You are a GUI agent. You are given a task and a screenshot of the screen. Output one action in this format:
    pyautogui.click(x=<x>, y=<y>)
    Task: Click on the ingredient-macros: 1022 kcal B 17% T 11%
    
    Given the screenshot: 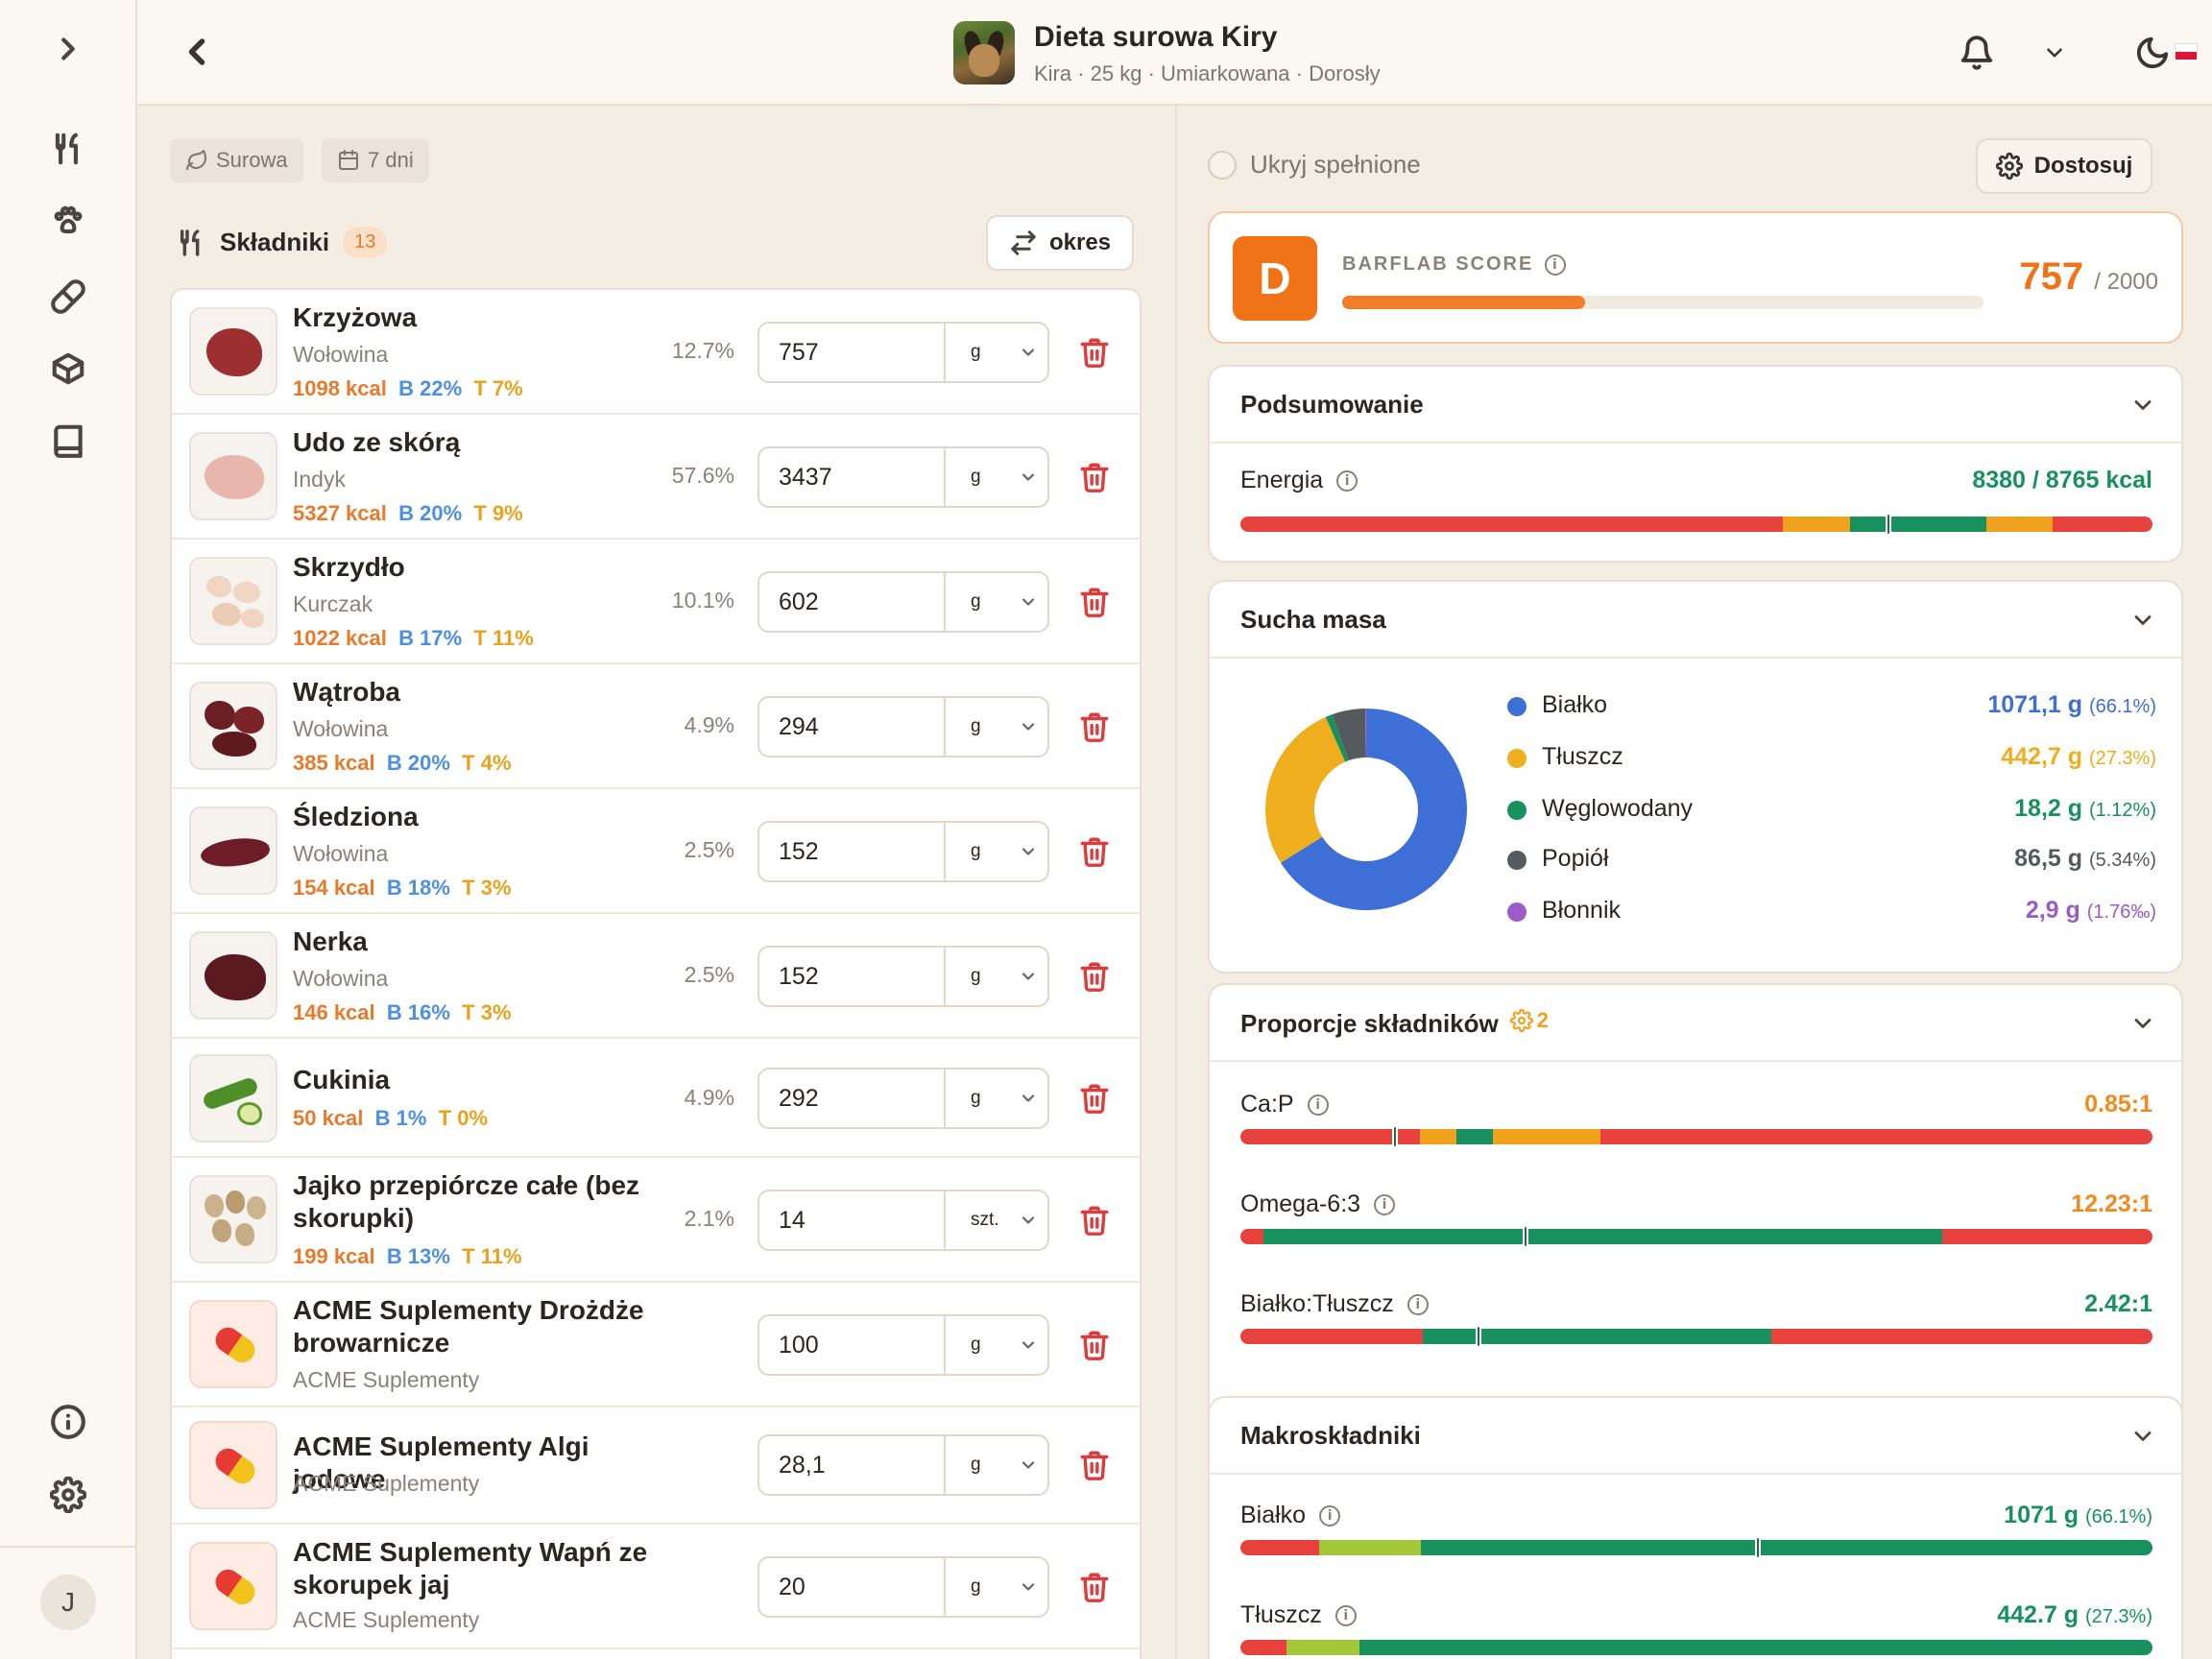 What is the action you would take?
    pyautogui.click(x=413, y=638)
    